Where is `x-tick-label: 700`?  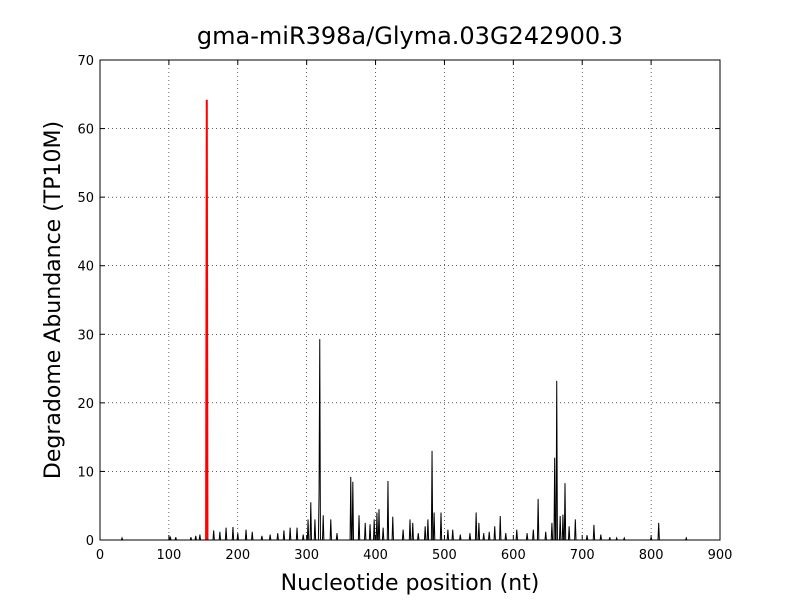 x-tick-label: 700 is located at coordinates (582, 555).